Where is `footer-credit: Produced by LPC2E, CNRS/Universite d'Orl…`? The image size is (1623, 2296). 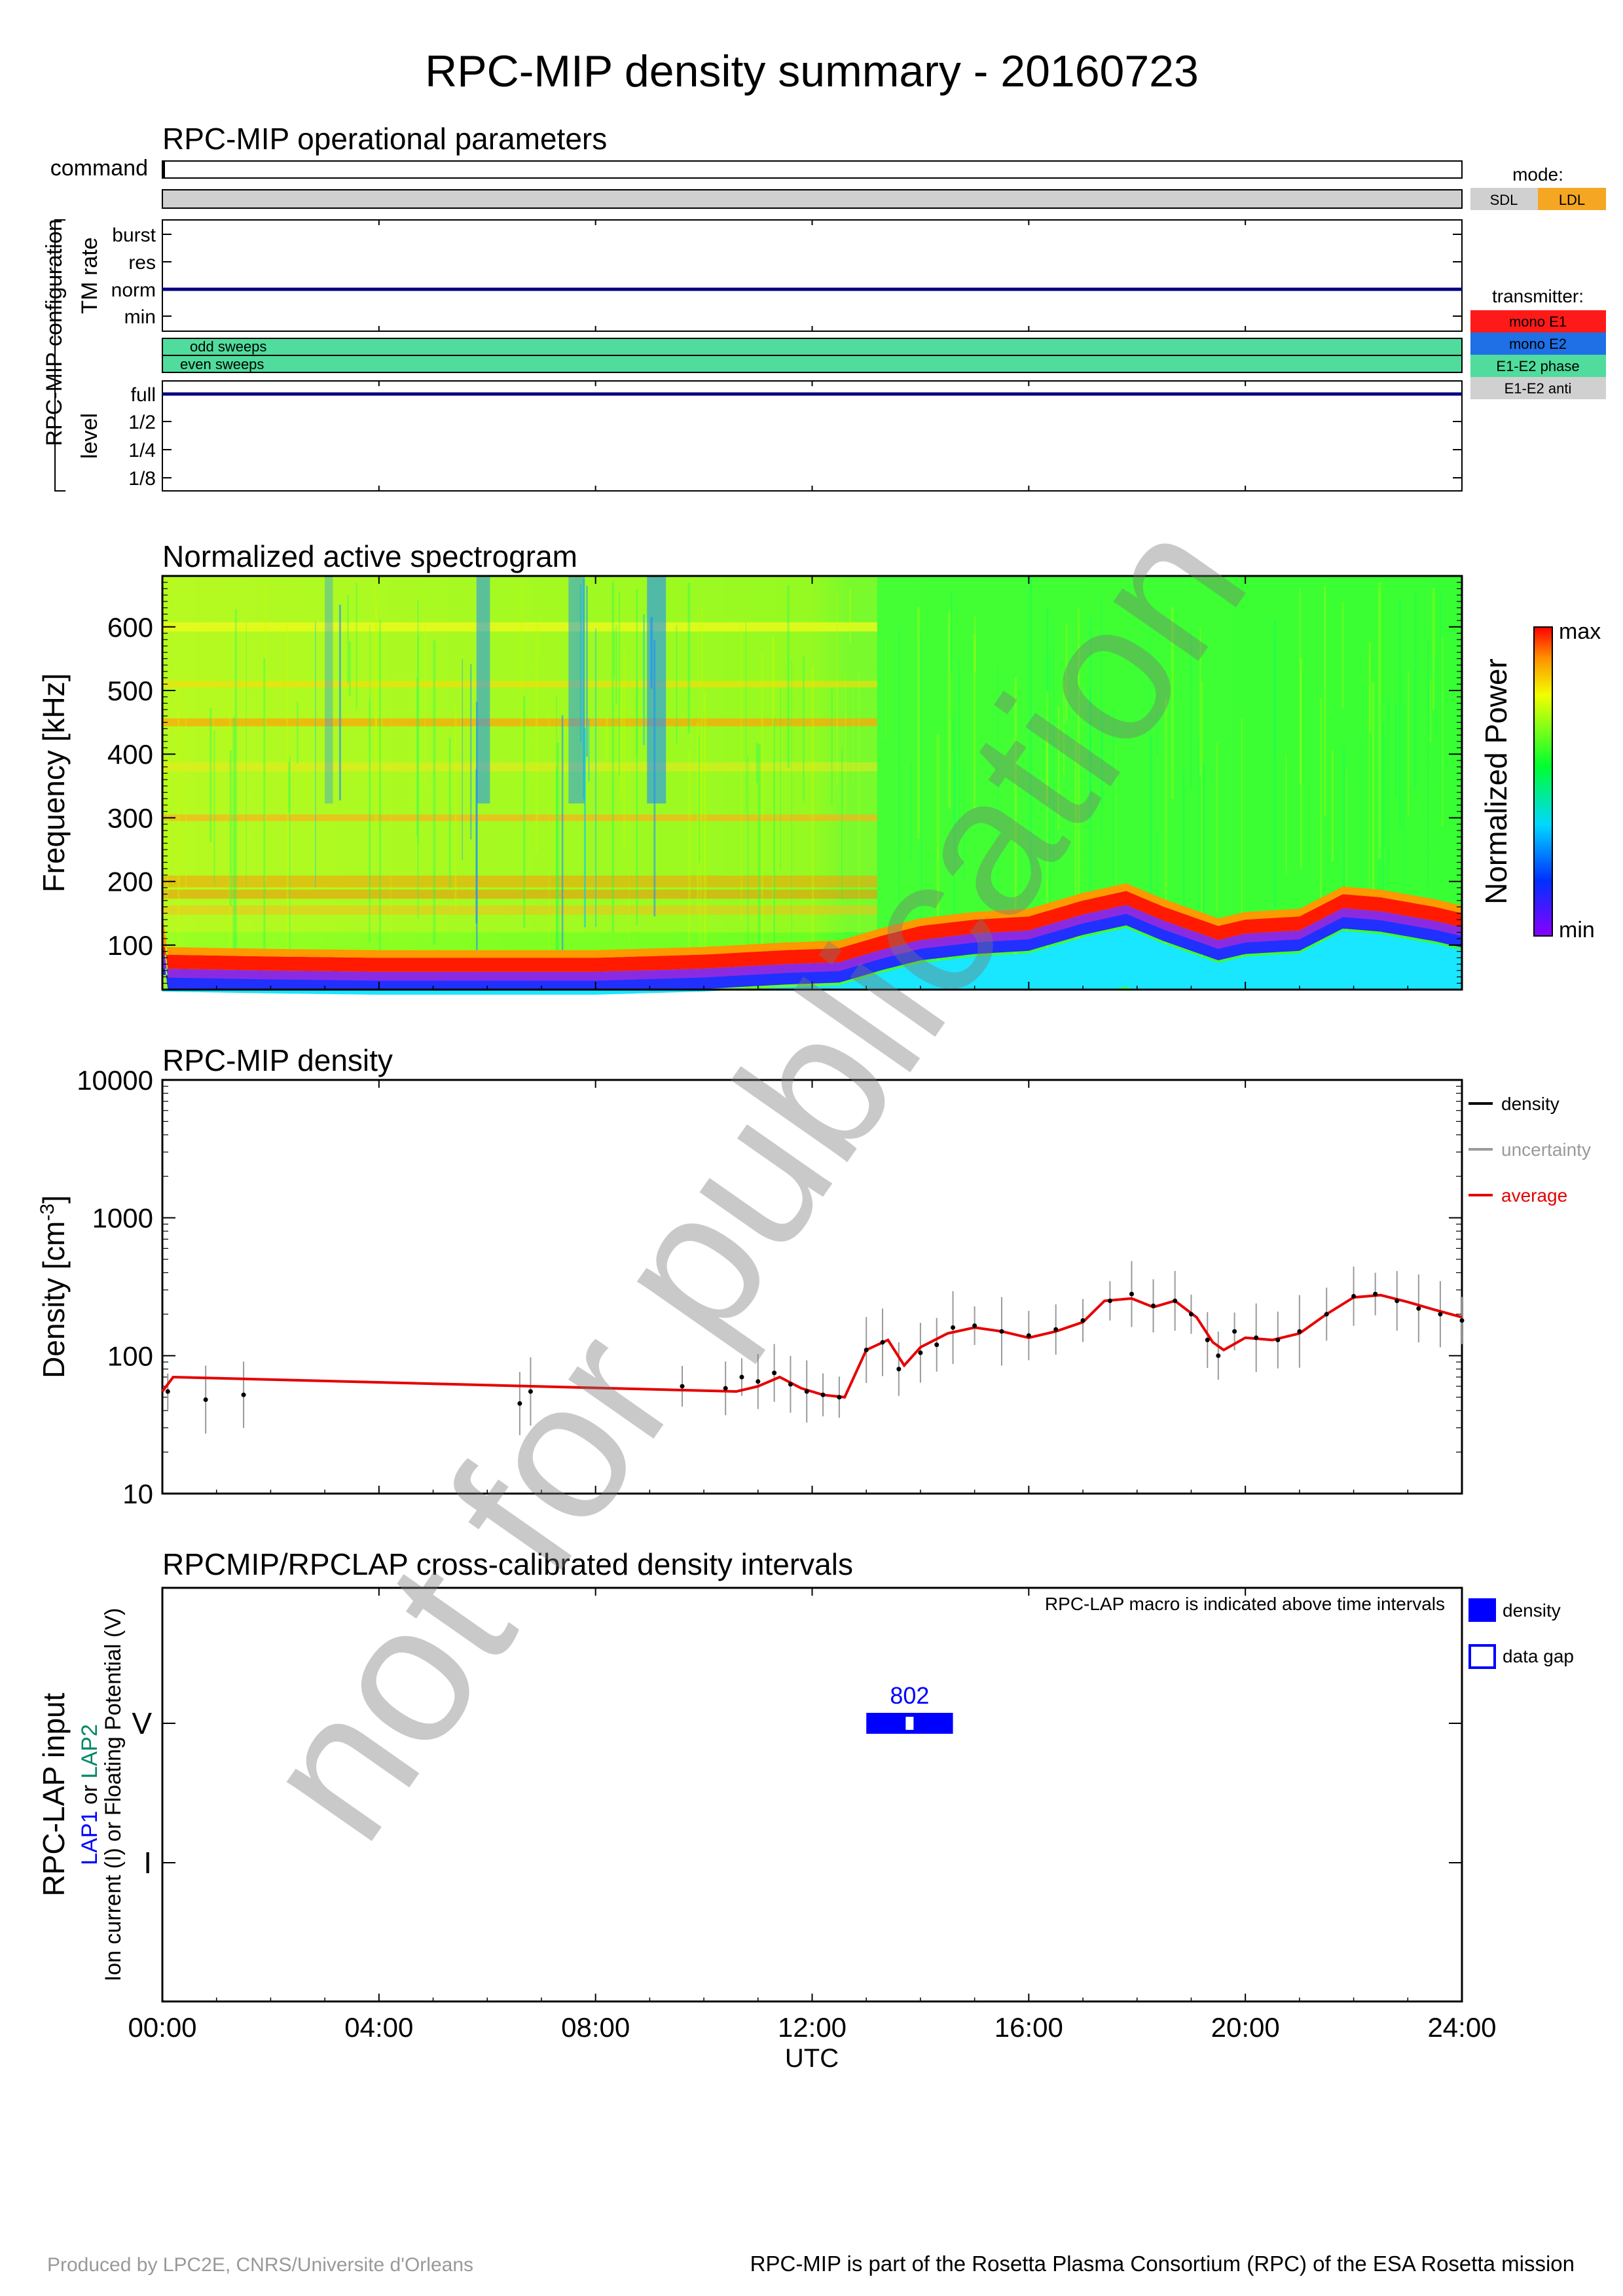 footer-credit: Produced by LPC2E, CNRS/Universite d'Orl… is located at coordinates (260, 2265).